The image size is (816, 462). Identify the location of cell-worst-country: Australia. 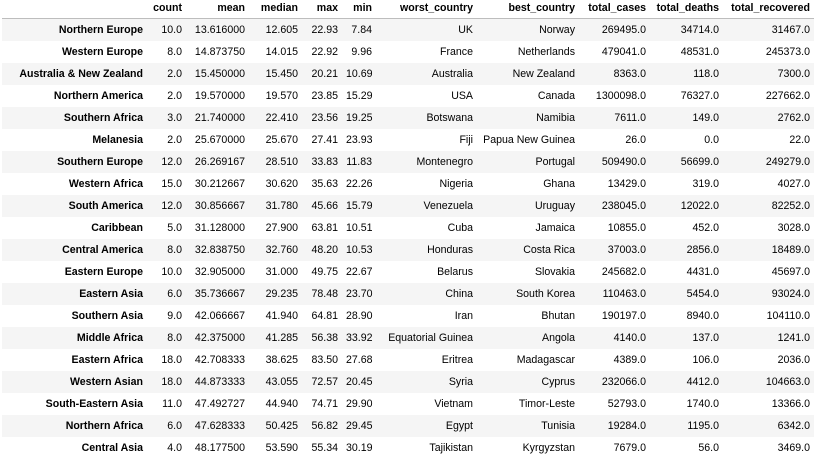
(452, 74).